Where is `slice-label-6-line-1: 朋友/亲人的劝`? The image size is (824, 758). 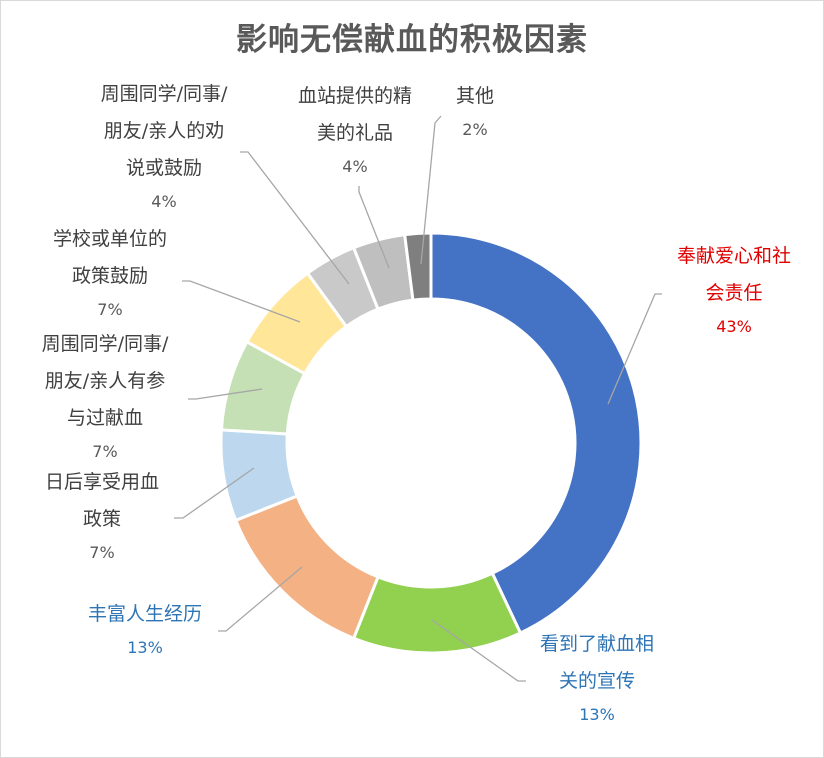
slice-label-6-line-1: 朋友/亲人的劝 is located at coordinates (164, 131).